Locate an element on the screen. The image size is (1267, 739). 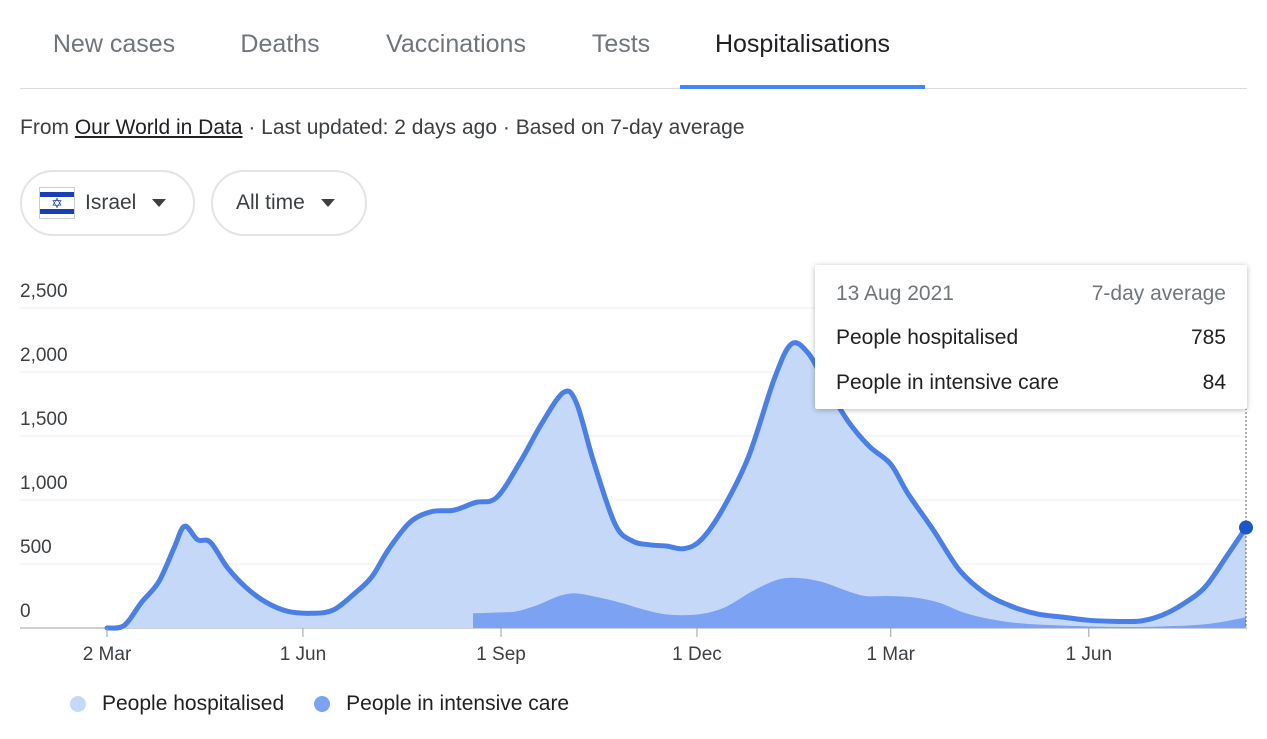
x-tick-label: 1 Dec is located at coordinates (697, 654).